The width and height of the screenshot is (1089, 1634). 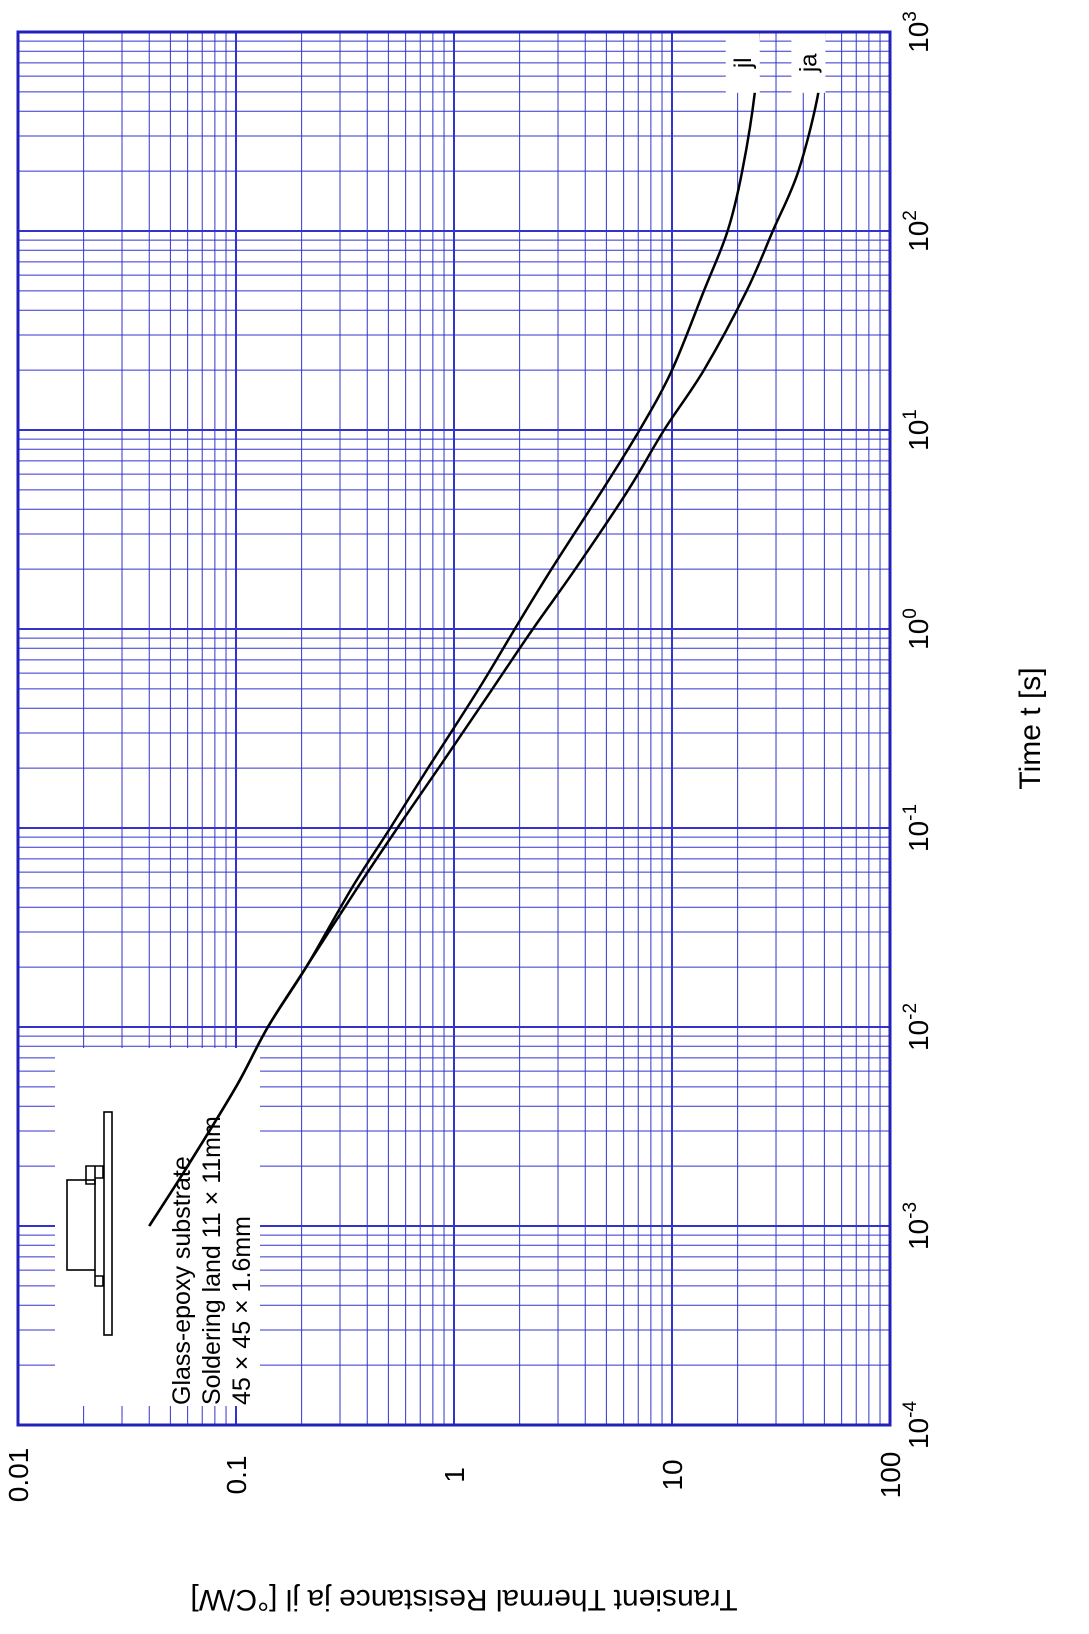 What do you see at coordinates (81, 1225) in the screenshot?
I see `package-body` at bounding box center [81, 1225].